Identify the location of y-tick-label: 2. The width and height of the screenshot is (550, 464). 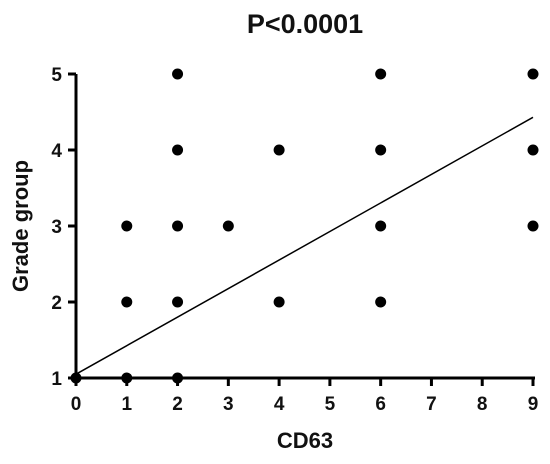
(56, 303).